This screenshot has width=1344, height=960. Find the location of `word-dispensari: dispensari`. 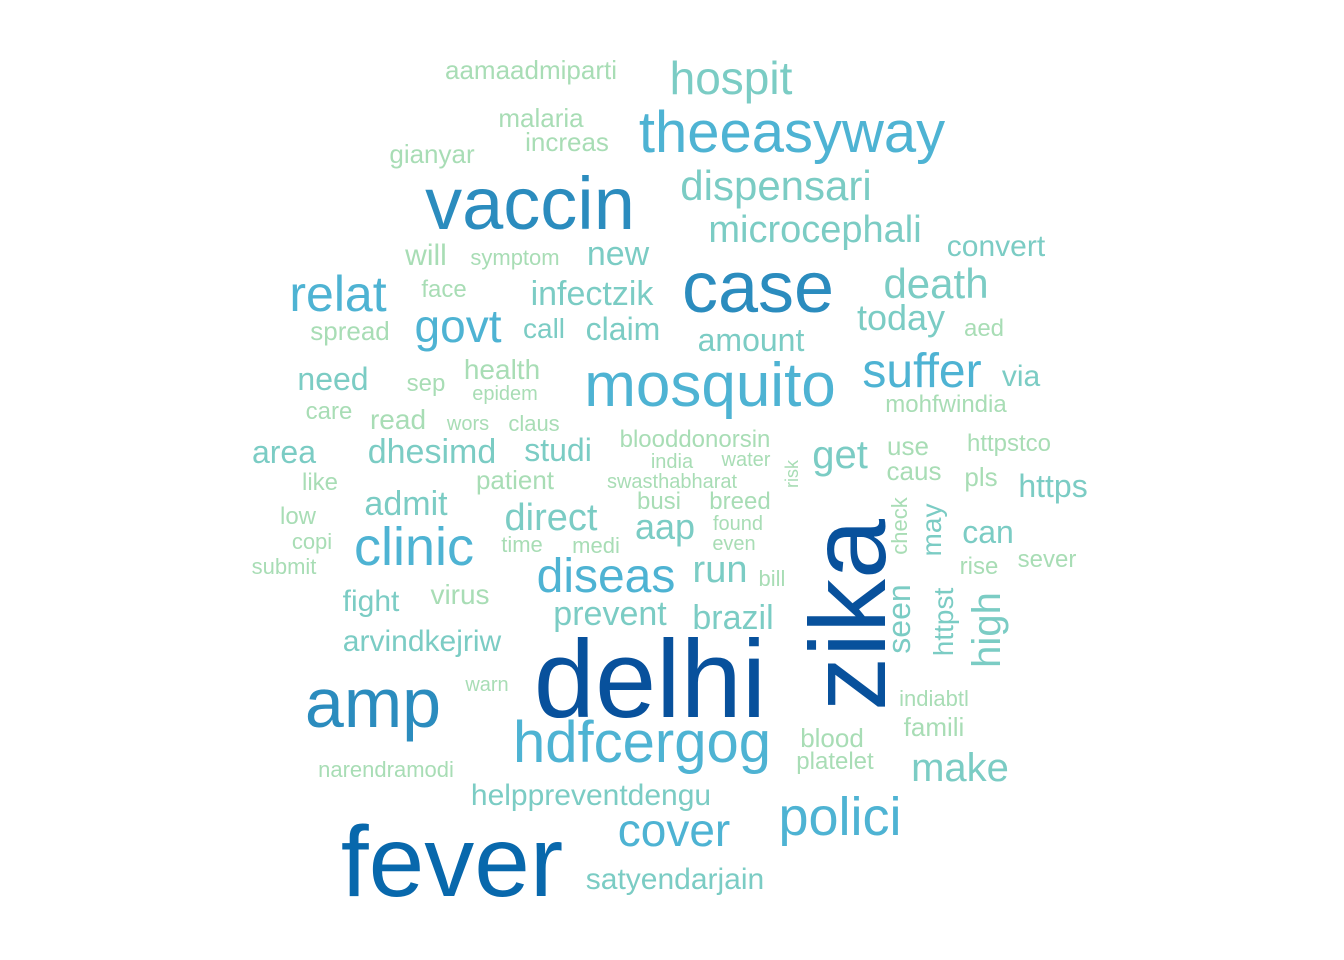

word-dispensari: dispensari is located at coordinates (776, 185).